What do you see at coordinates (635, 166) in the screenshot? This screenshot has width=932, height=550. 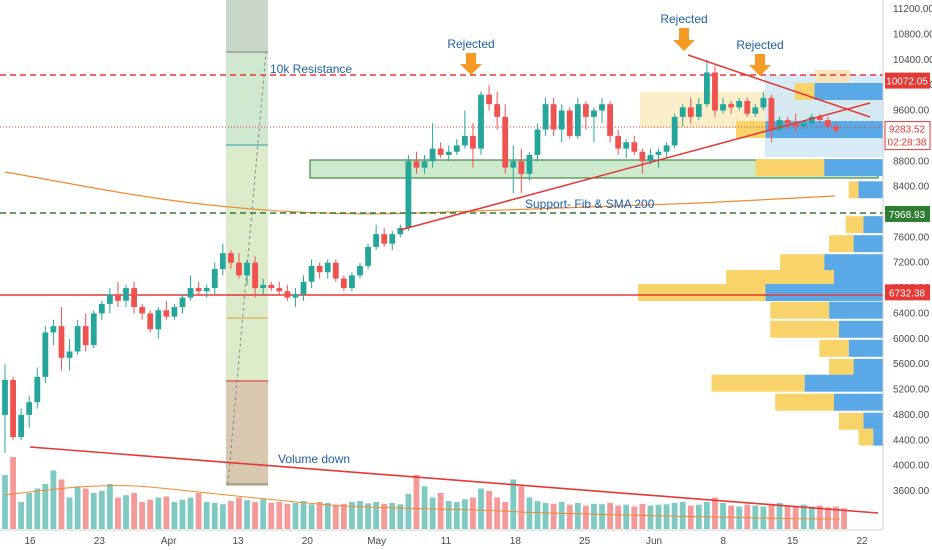 I see `rising-trendline` at bounding box center [635, 166].